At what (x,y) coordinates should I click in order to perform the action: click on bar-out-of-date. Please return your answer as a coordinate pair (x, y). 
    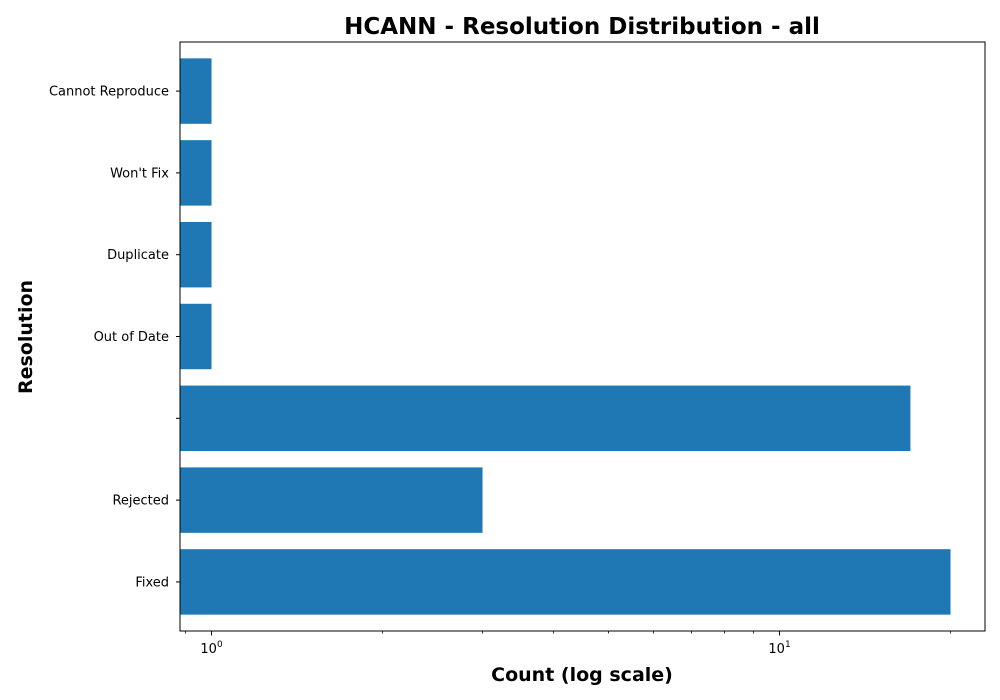
    Looking at the image, I should click on (196, 336).